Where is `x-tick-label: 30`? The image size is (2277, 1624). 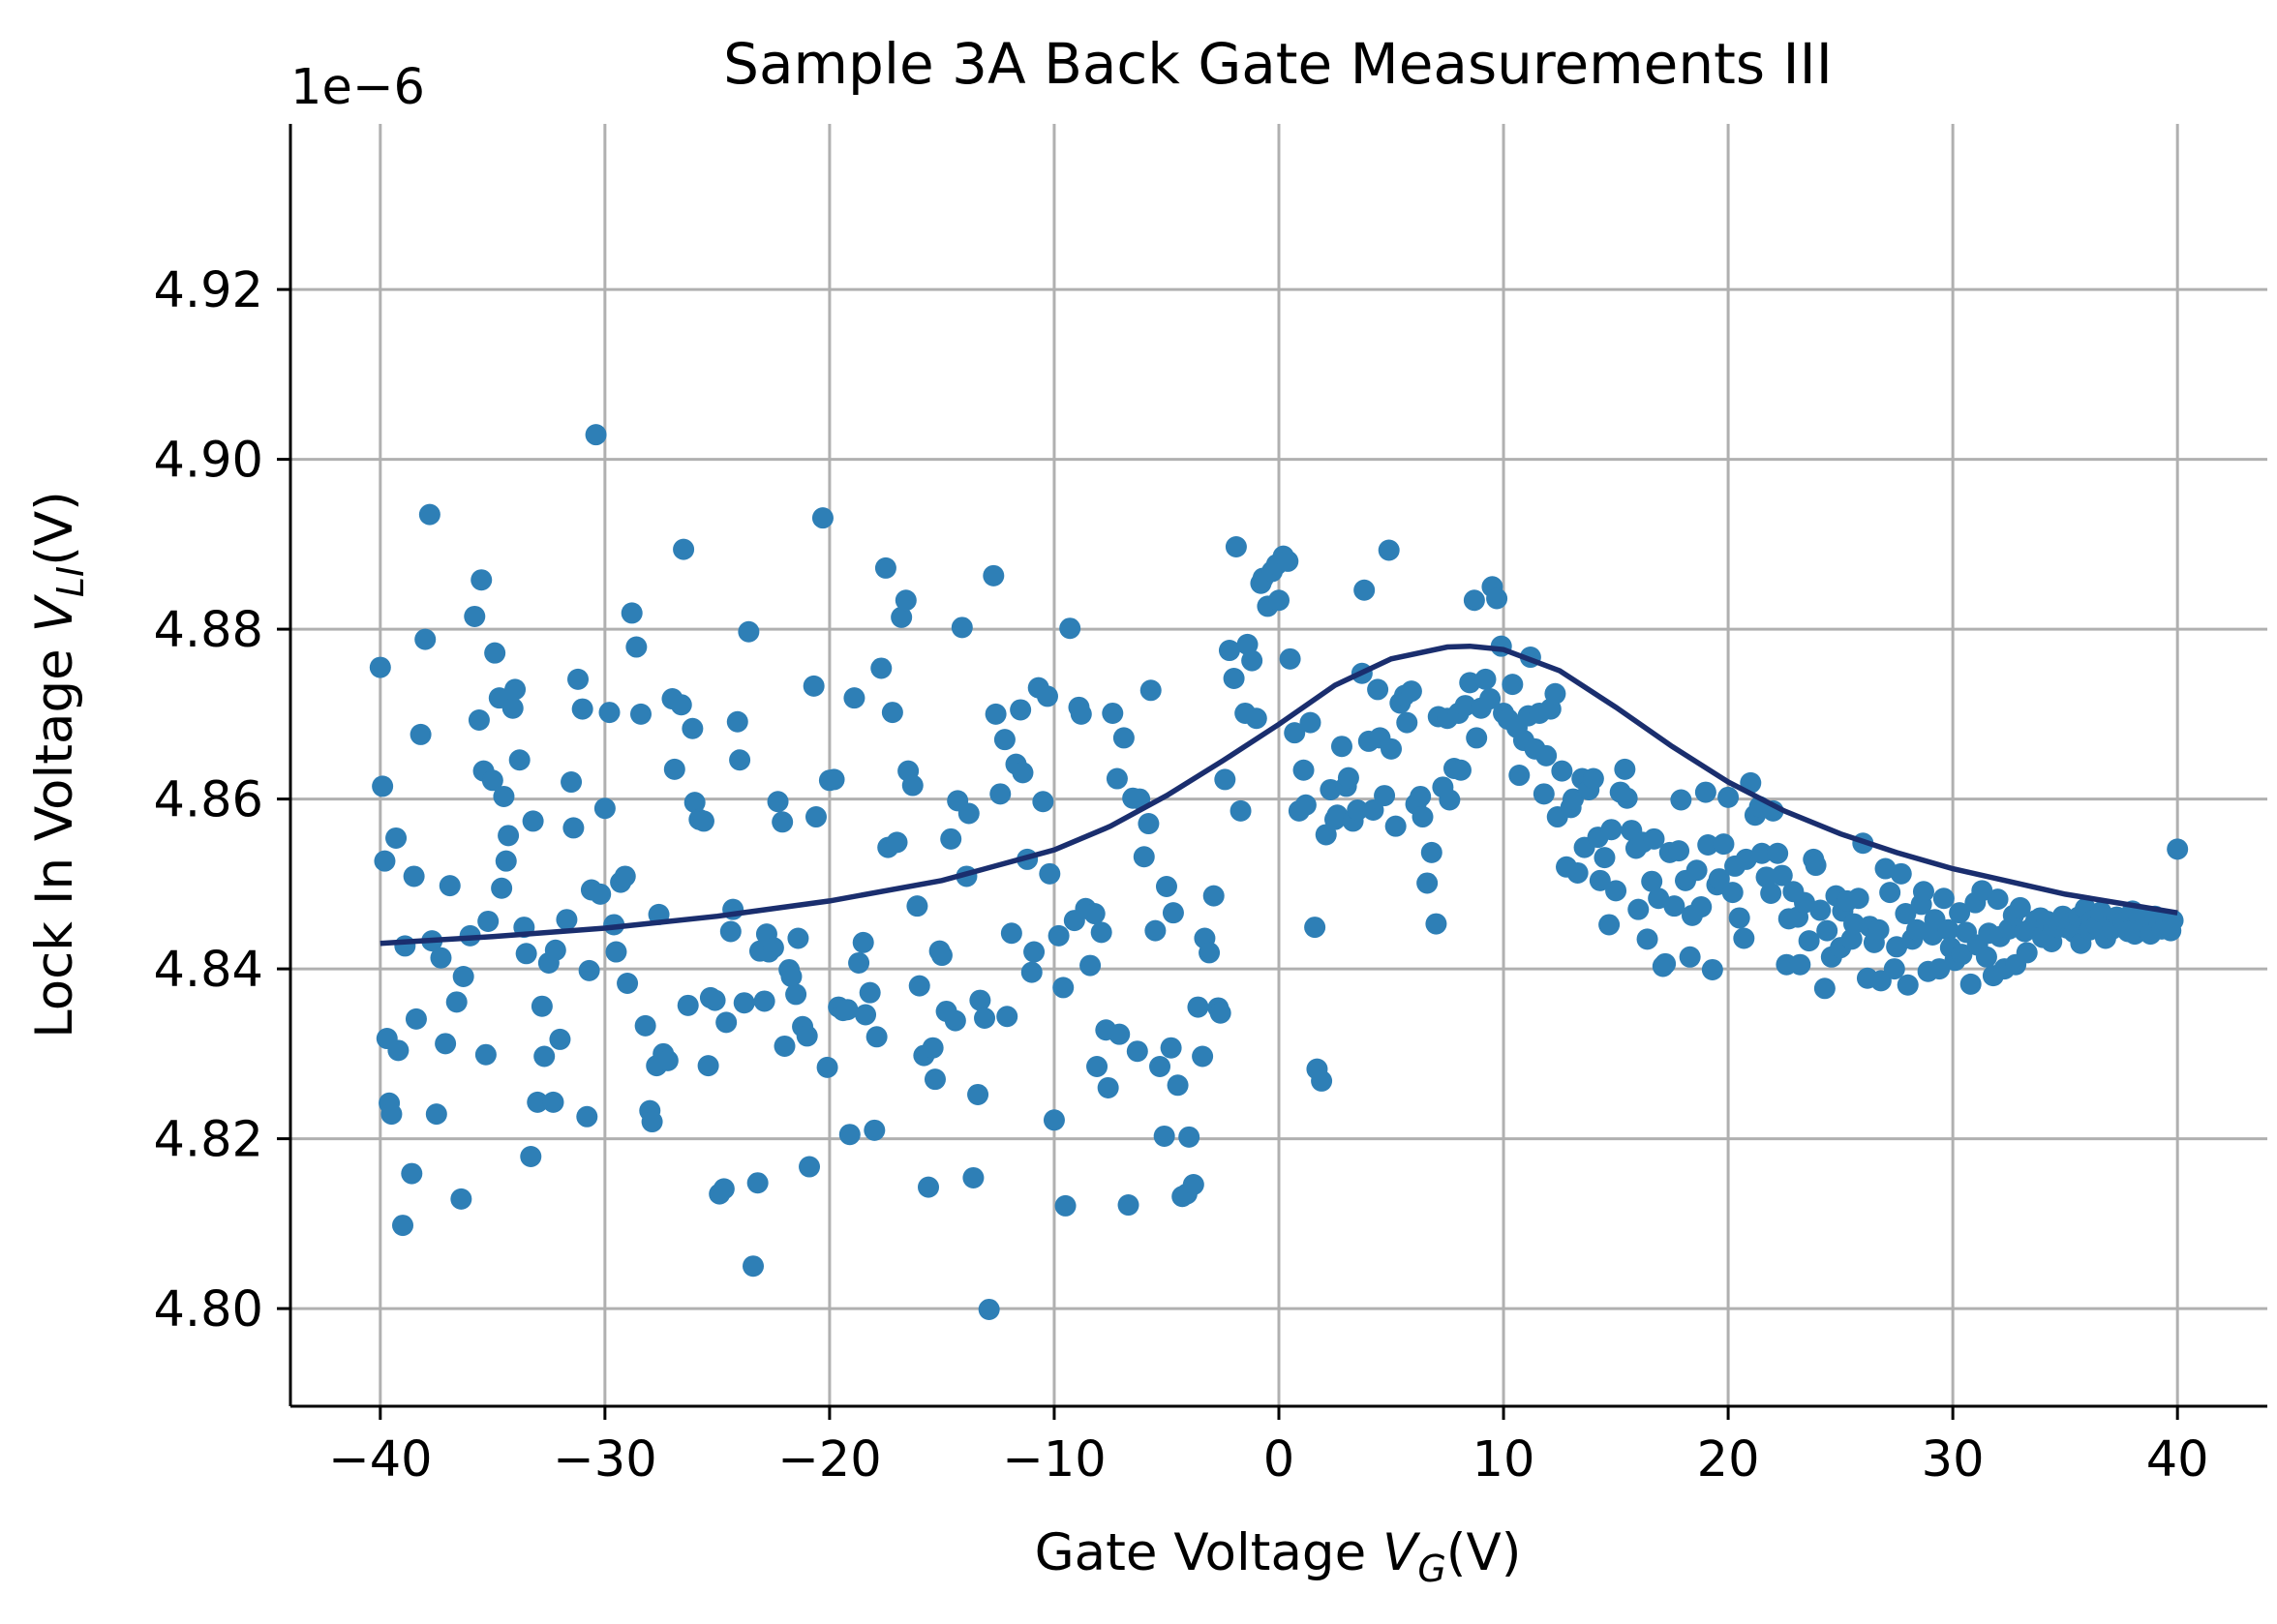 x-tick-label: 30 is located at coordinates (1954, 1460).